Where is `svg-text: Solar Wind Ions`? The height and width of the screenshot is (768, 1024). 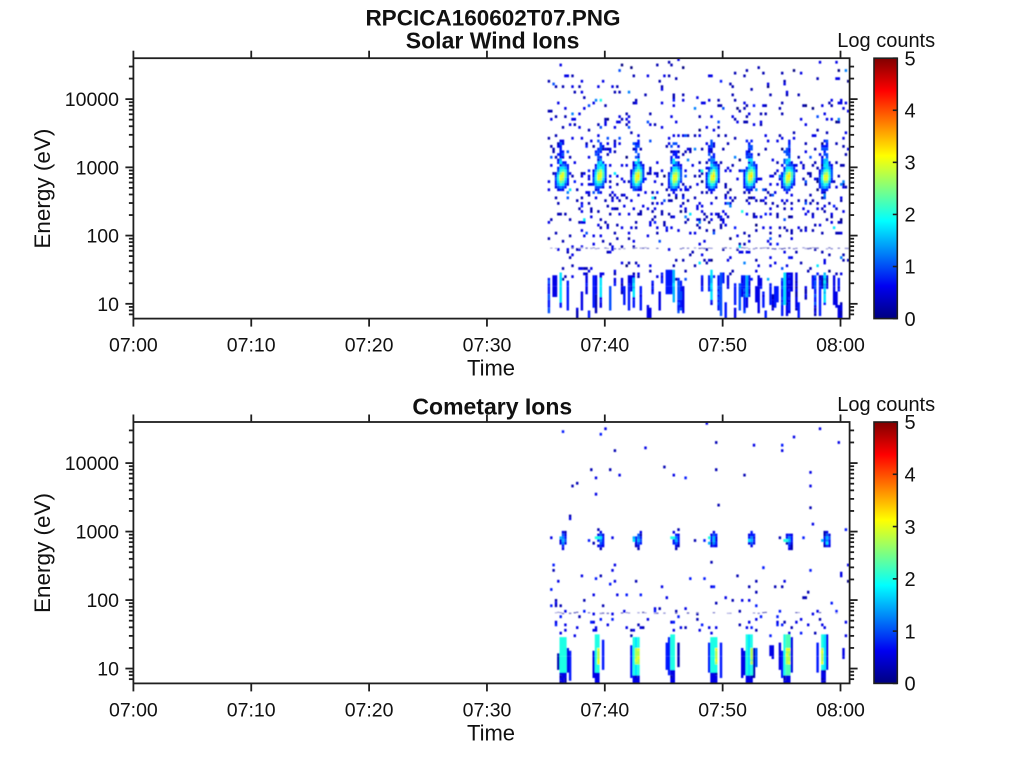
svg-text: Solar Wind Ions is located at coordinates (493, 41).